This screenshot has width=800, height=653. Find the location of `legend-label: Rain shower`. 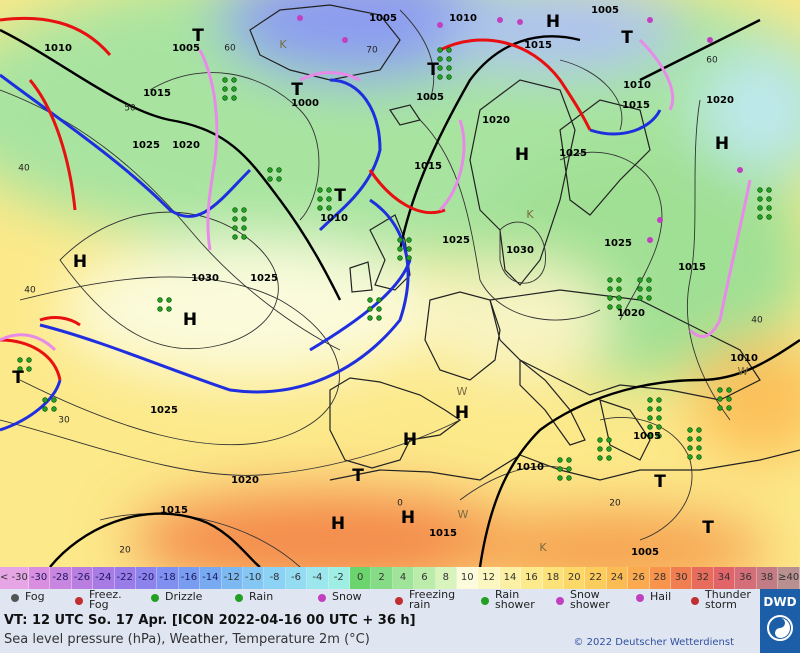

legend-label: Rain shower is located at coordinates (515, 599).